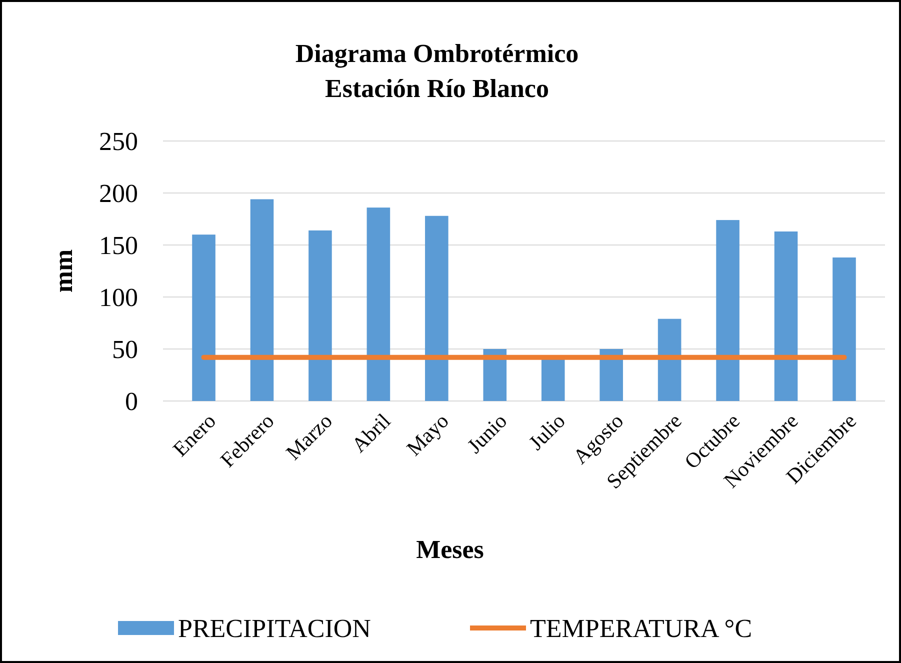 The image size is (901, 663). What do you see at coordinates (118, 245) in the screenshot?
I see `y-tick-label: 150` at bounding box center [118, 245].